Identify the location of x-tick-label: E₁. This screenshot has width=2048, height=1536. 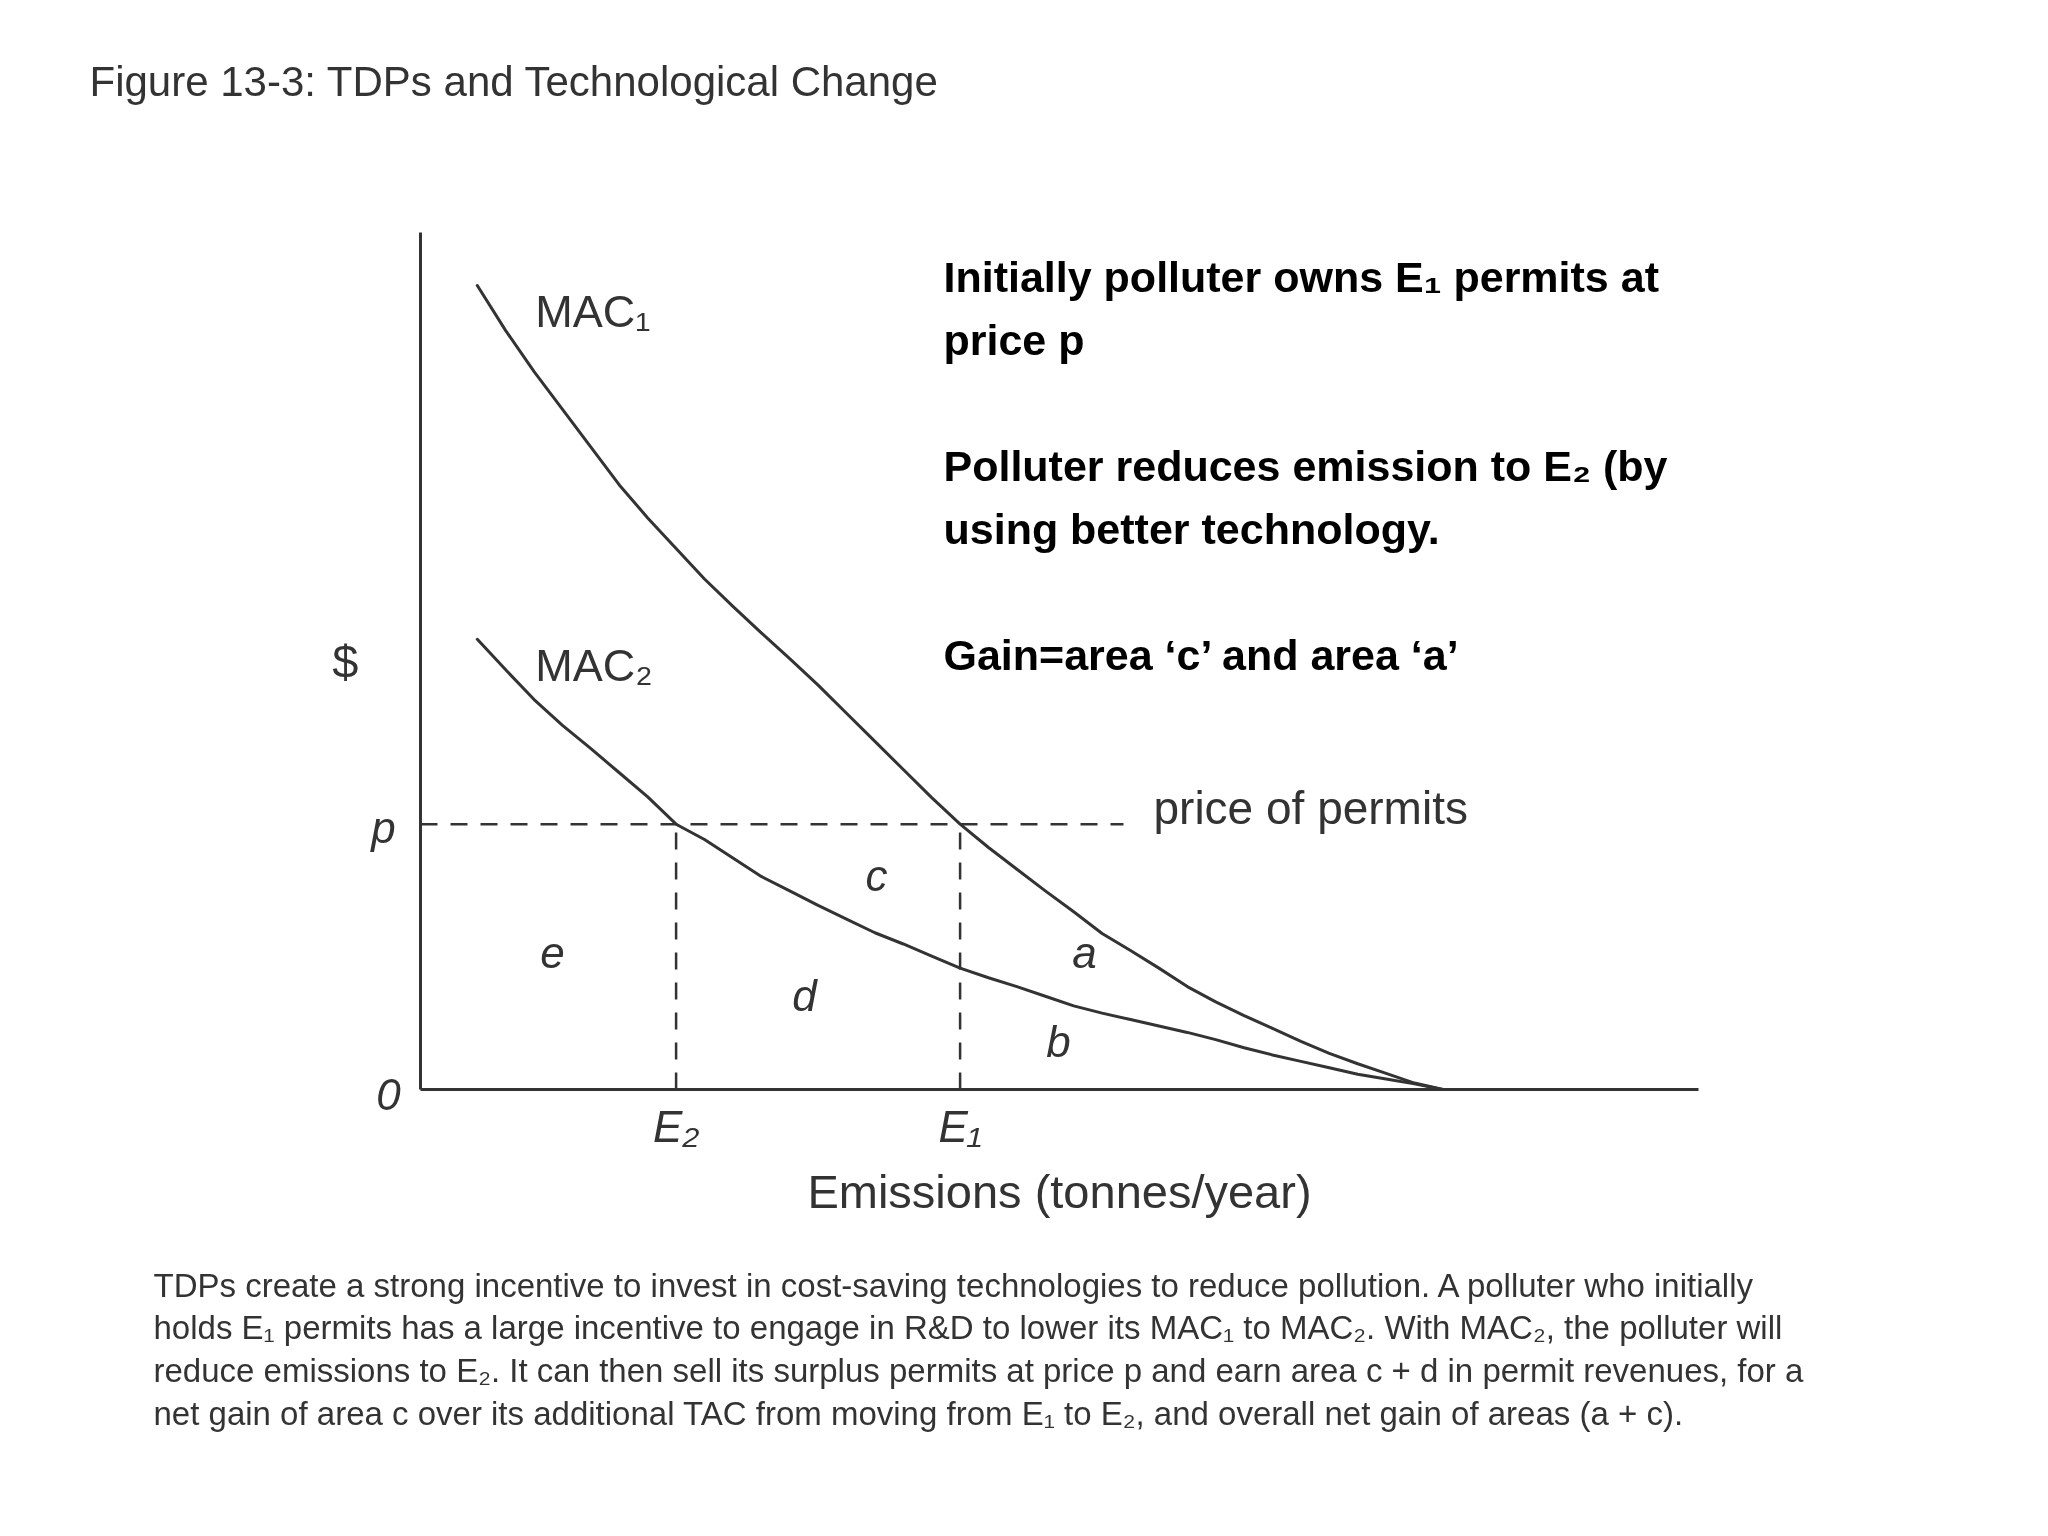
(960, 1126).